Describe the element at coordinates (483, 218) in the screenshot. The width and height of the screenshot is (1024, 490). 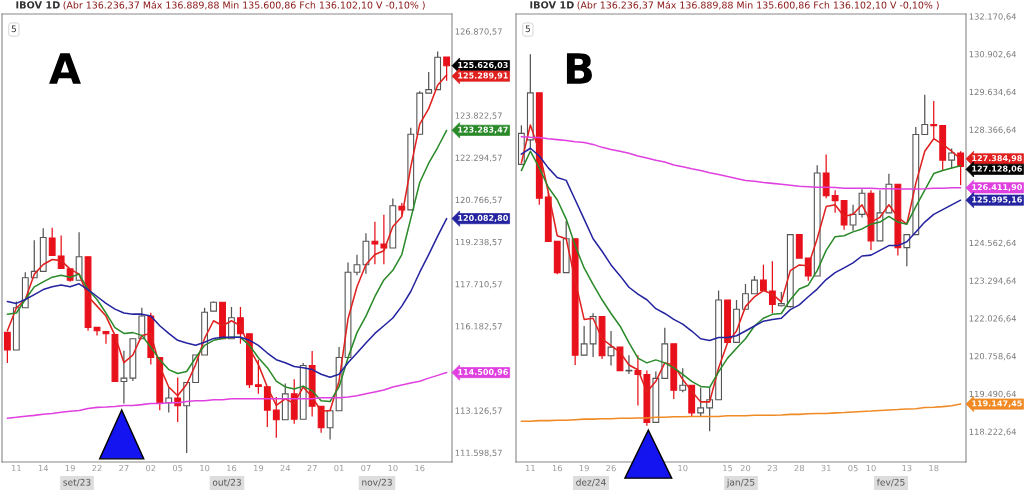
I see `data-label: 120.082,80` at that location.